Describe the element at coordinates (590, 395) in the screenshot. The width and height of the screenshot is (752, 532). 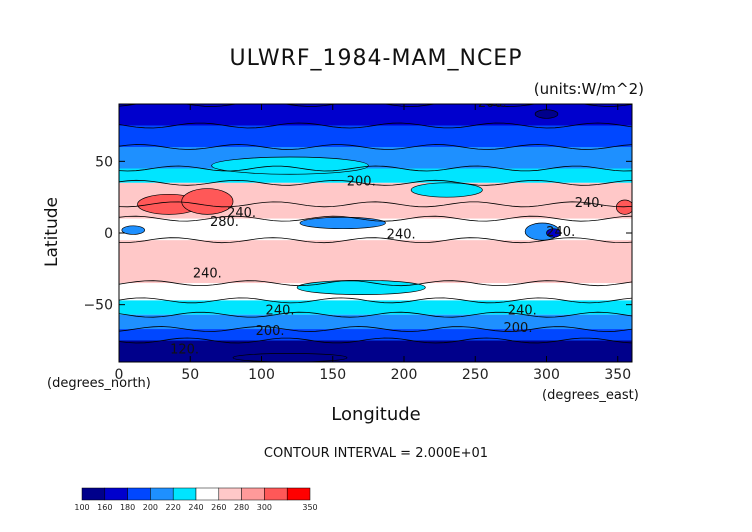
I see `x-units-label: (degrees_east)` at that location.